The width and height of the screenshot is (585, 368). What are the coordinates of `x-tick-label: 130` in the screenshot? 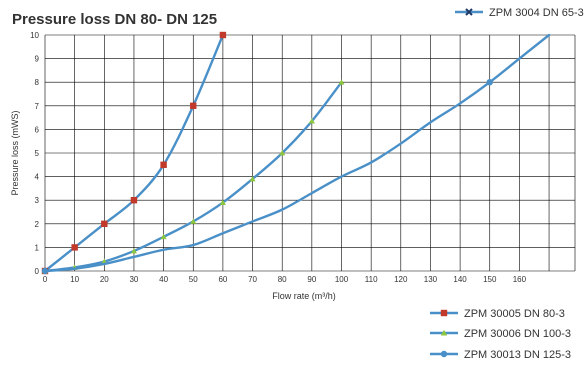 It's located at (431, 279).